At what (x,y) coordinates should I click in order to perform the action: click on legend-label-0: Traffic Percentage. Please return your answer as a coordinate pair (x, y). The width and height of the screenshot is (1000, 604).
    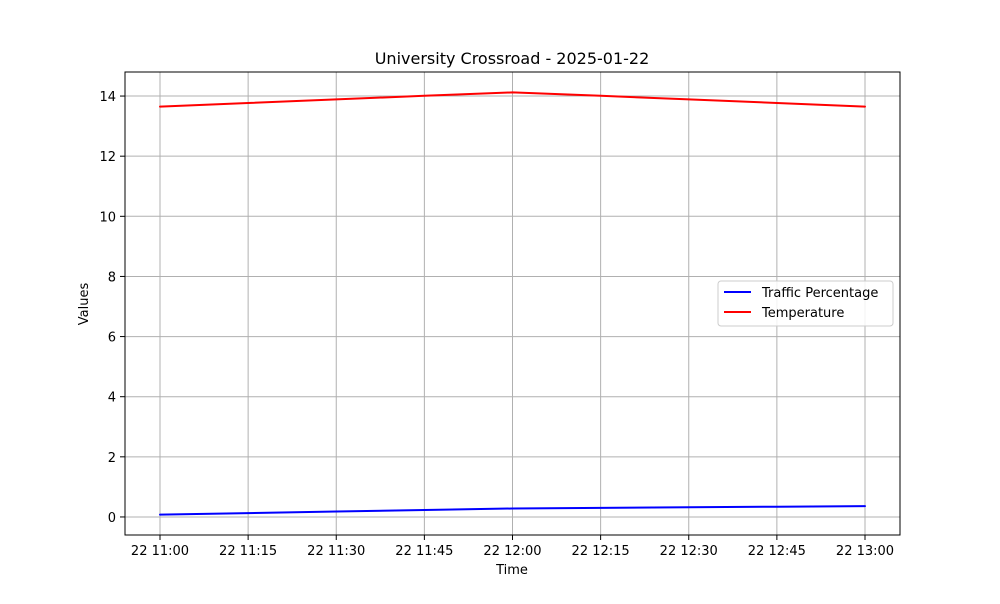
    Looking at the image, I should click on (819, 293).